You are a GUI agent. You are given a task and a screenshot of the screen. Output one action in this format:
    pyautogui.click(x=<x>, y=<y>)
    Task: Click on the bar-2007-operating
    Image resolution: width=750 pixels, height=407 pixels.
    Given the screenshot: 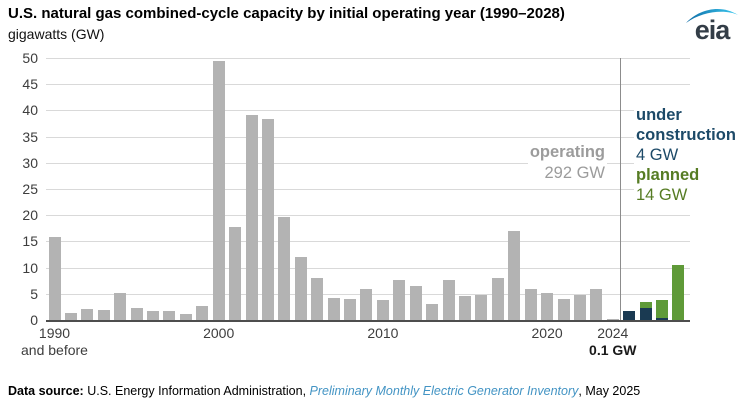 What is the action you would take?
    pyautogui.click(x=333, y=309)
    